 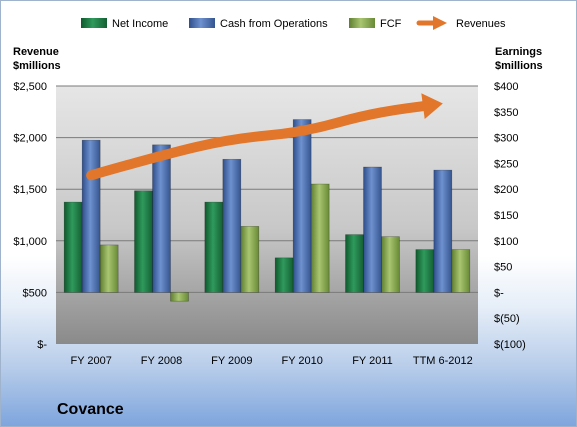 I want to click on revenues-series, so click(x=264, y=137).